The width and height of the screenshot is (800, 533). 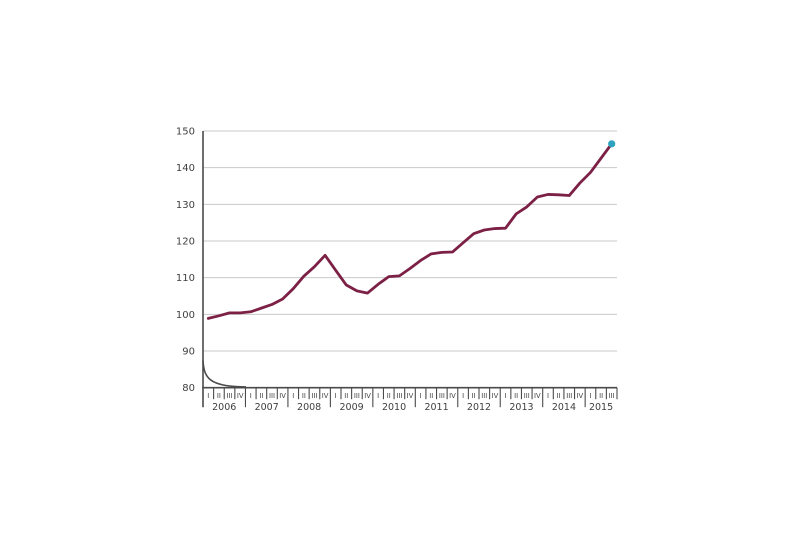 I want to click on year-label: 2012, so click(x=479, y=407).